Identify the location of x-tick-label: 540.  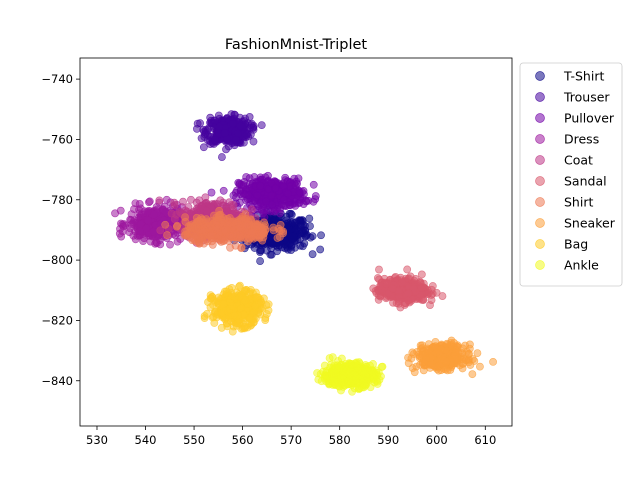
(146, 440).